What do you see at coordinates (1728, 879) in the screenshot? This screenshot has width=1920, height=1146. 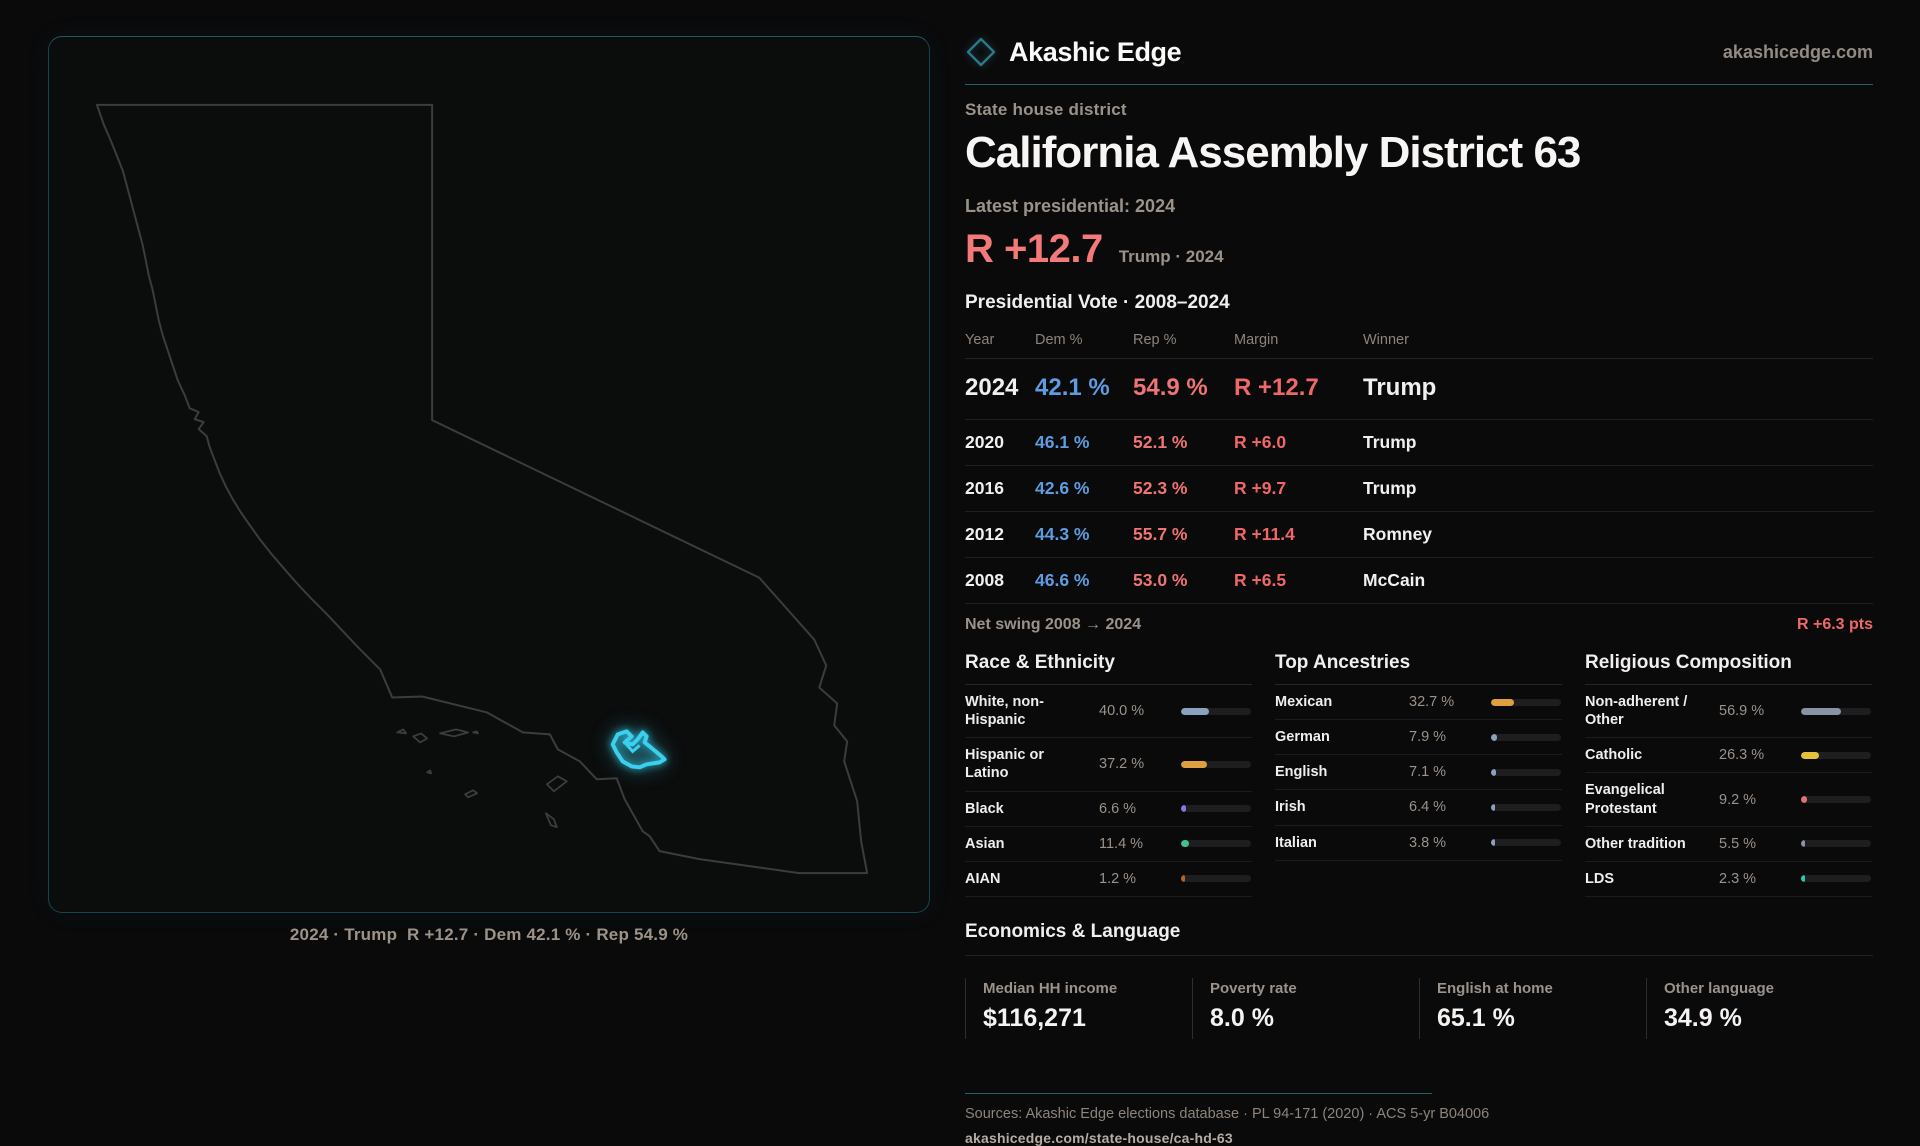 I see `demo-row: LDS 2.3 %` at bounding box center [1728, 879].